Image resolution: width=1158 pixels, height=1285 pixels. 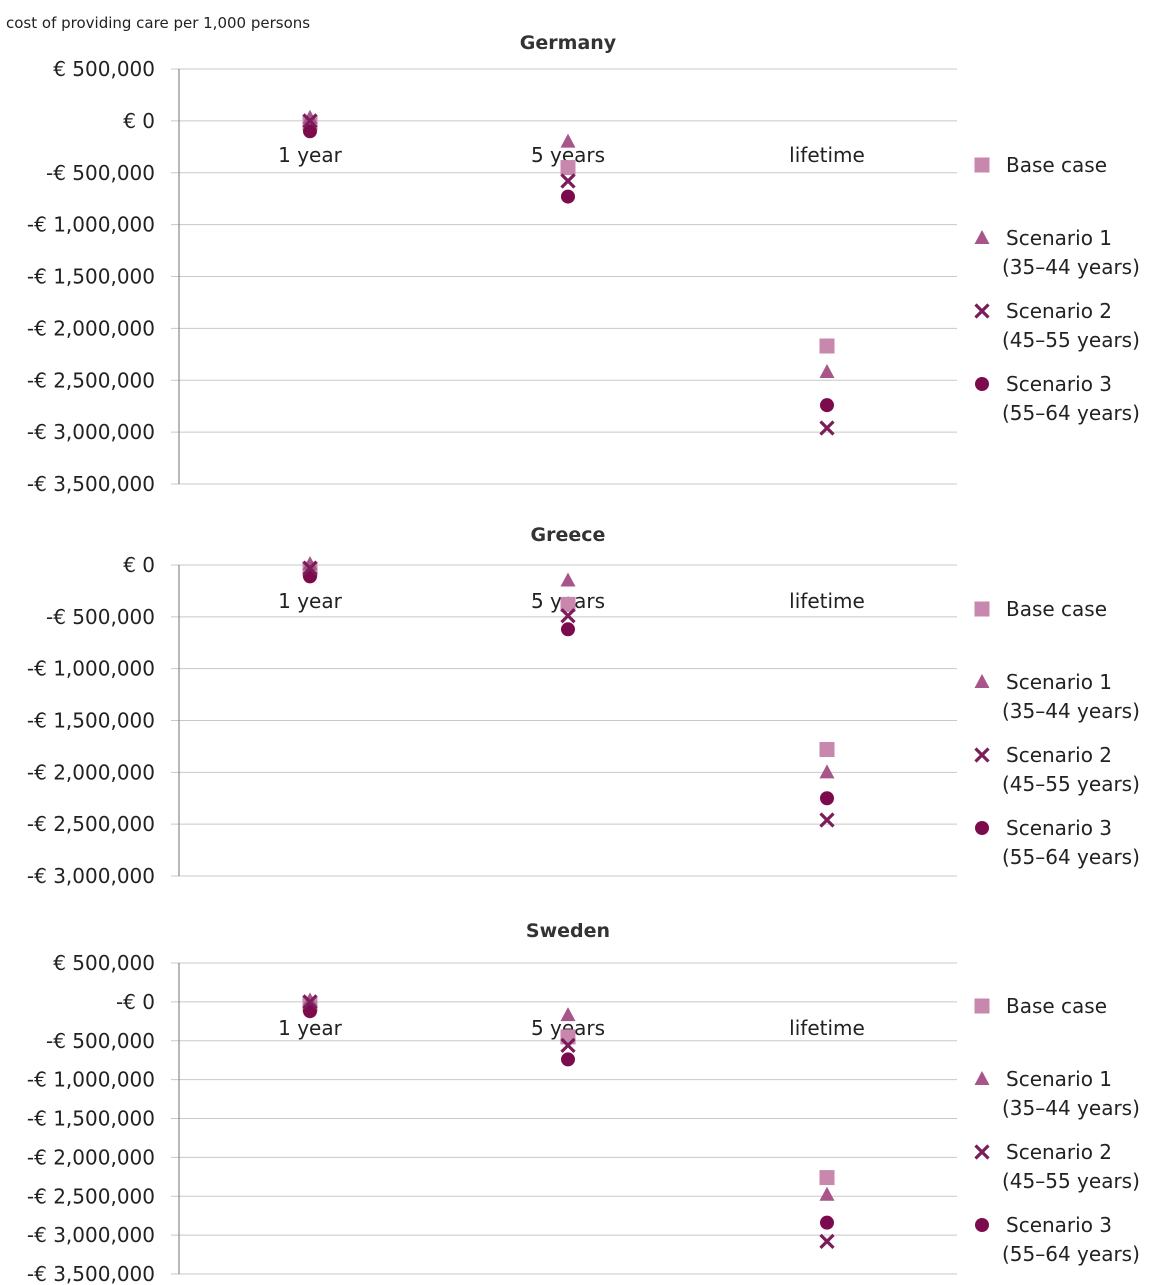 What do you see at coordinates (568, 535) in the screenshot?
I see `chart-title: Greece` at bounding box center [568, 535].